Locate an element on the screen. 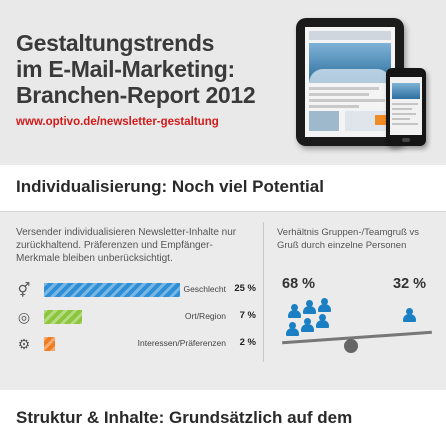  title-line: Branchen-Report 2012 is located at coordinates (136, 95).